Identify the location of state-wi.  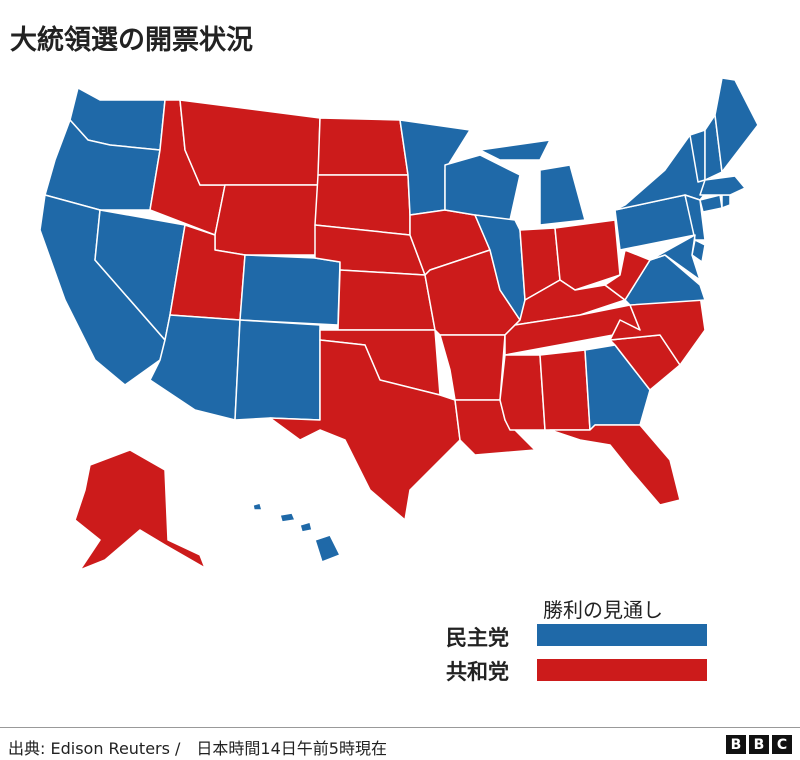
(482, 187).